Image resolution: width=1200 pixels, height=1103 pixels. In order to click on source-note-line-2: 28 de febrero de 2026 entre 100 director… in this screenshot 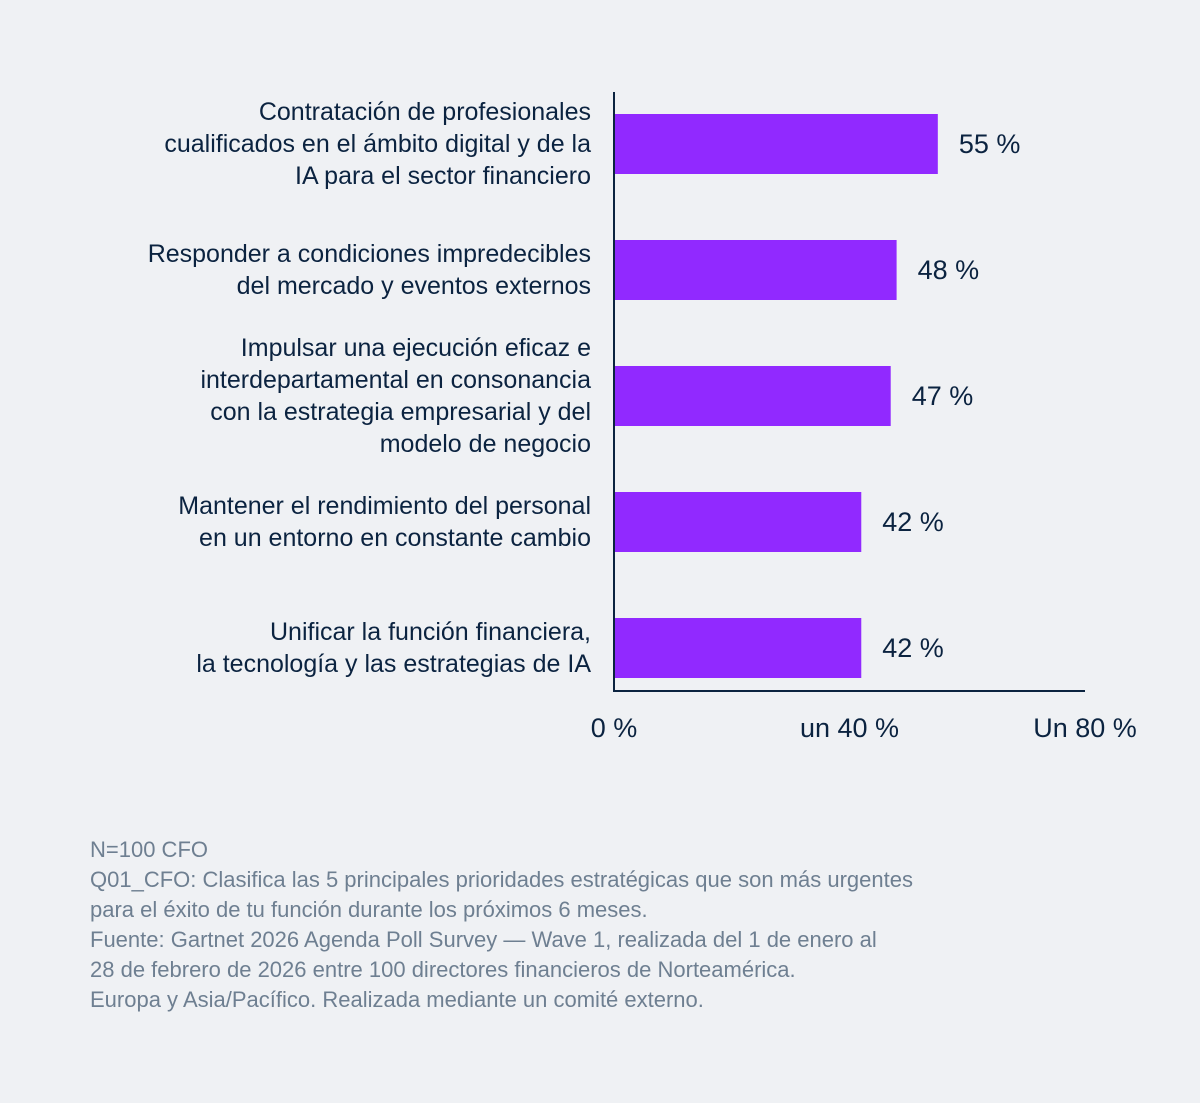, I will do `click(443, 969)`.